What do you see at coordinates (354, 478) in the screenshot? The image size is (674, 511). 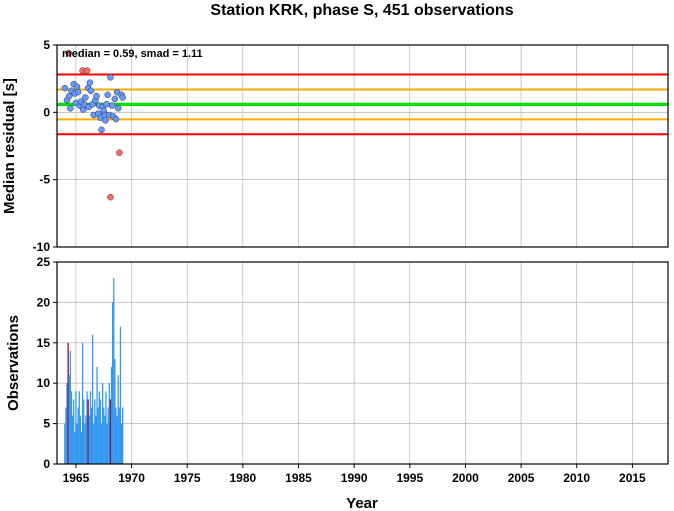 I see `year-x-tick-label: 1990` at bounding box center [354, 478].